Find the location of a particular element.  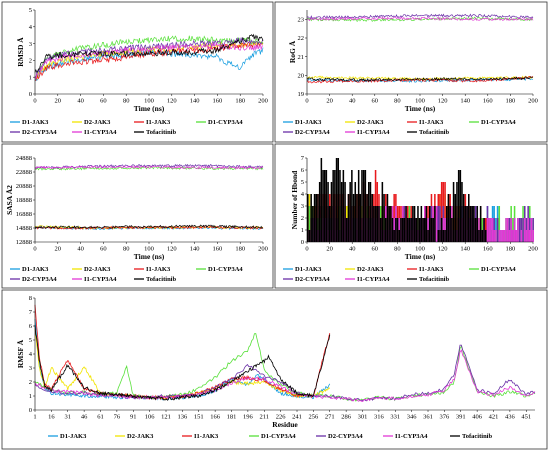

y-tick-label: 6 is located at coordinates (31, 326).